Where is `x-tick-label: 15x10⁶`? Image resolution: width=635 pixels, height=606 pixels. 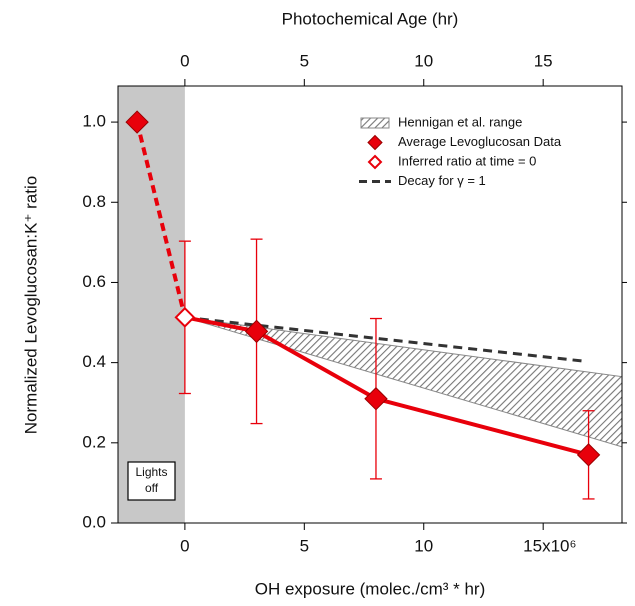 x-tick-label: 15x10⁶ is located at coordinates (549, 545).